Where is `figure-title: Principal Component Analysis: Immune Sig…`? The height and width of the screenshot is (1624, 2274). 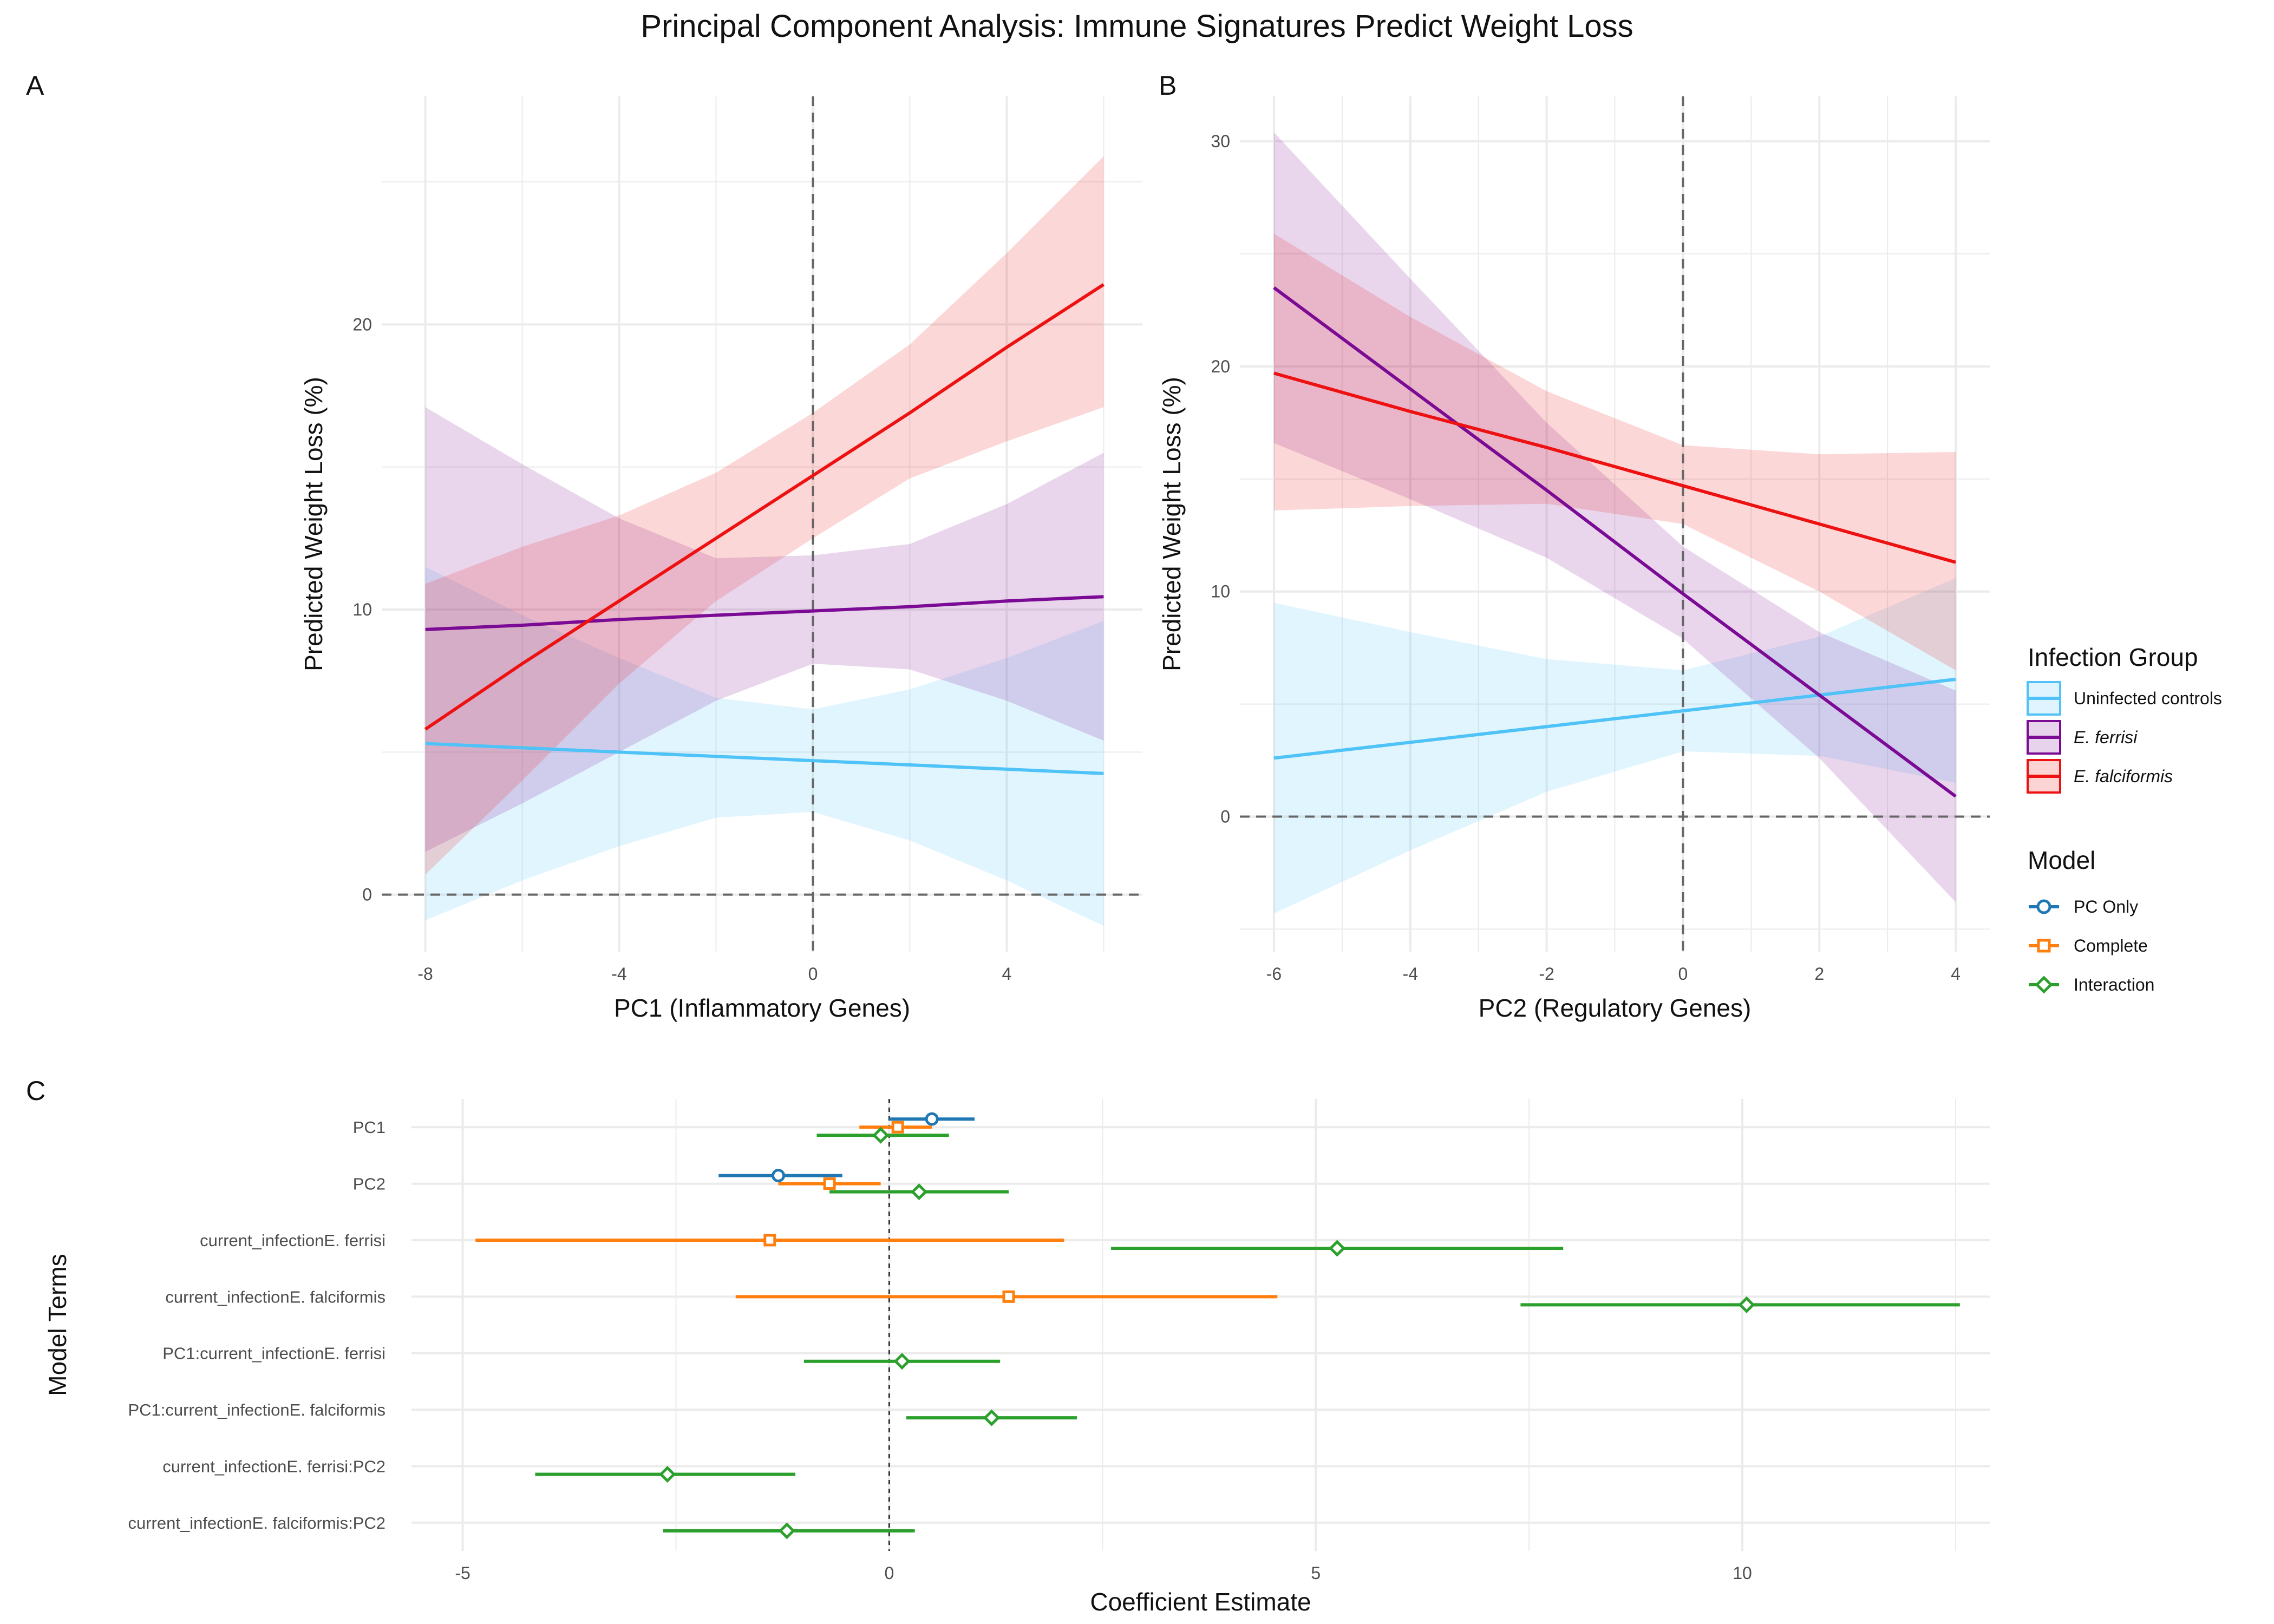
figure-title: Principal Component Analysis: Immune Sig… is located at coordinates (1137, 26).